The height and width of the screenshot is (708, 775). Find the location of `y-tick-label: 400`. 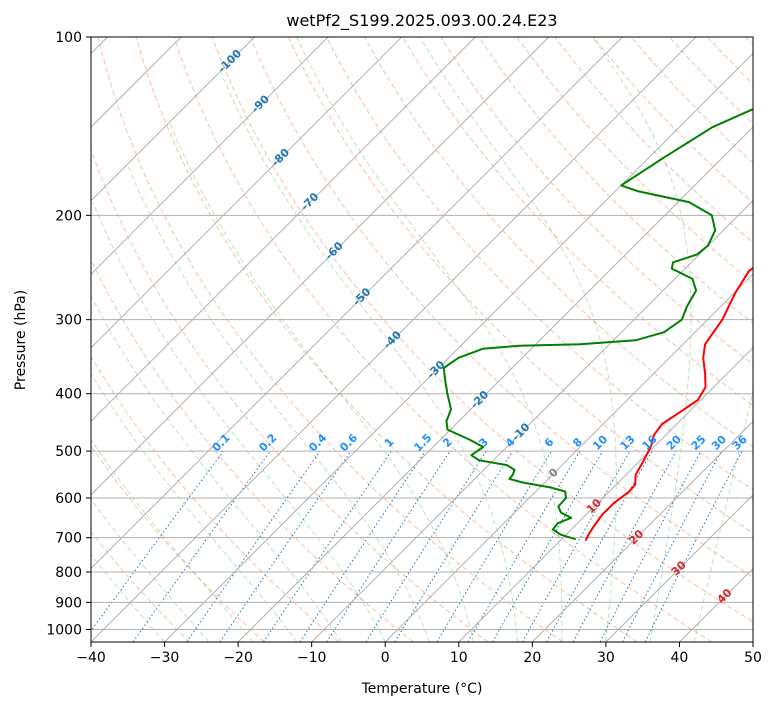

y-tick-label: 400 is located at coordinates (68, 395).